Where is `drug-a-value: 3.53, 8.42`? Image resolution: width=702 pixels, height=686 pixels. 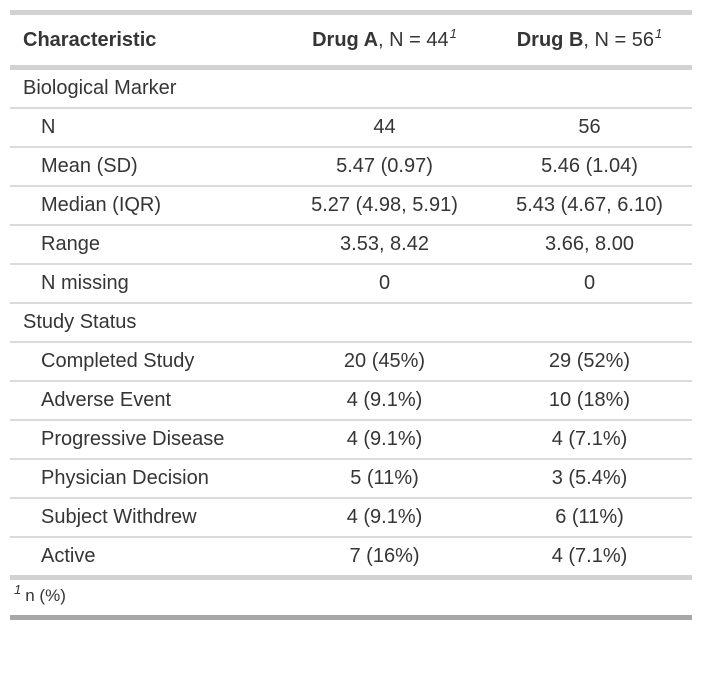 drug-a-value: 3.53, 8.42 is located at coordinates (384, 244).